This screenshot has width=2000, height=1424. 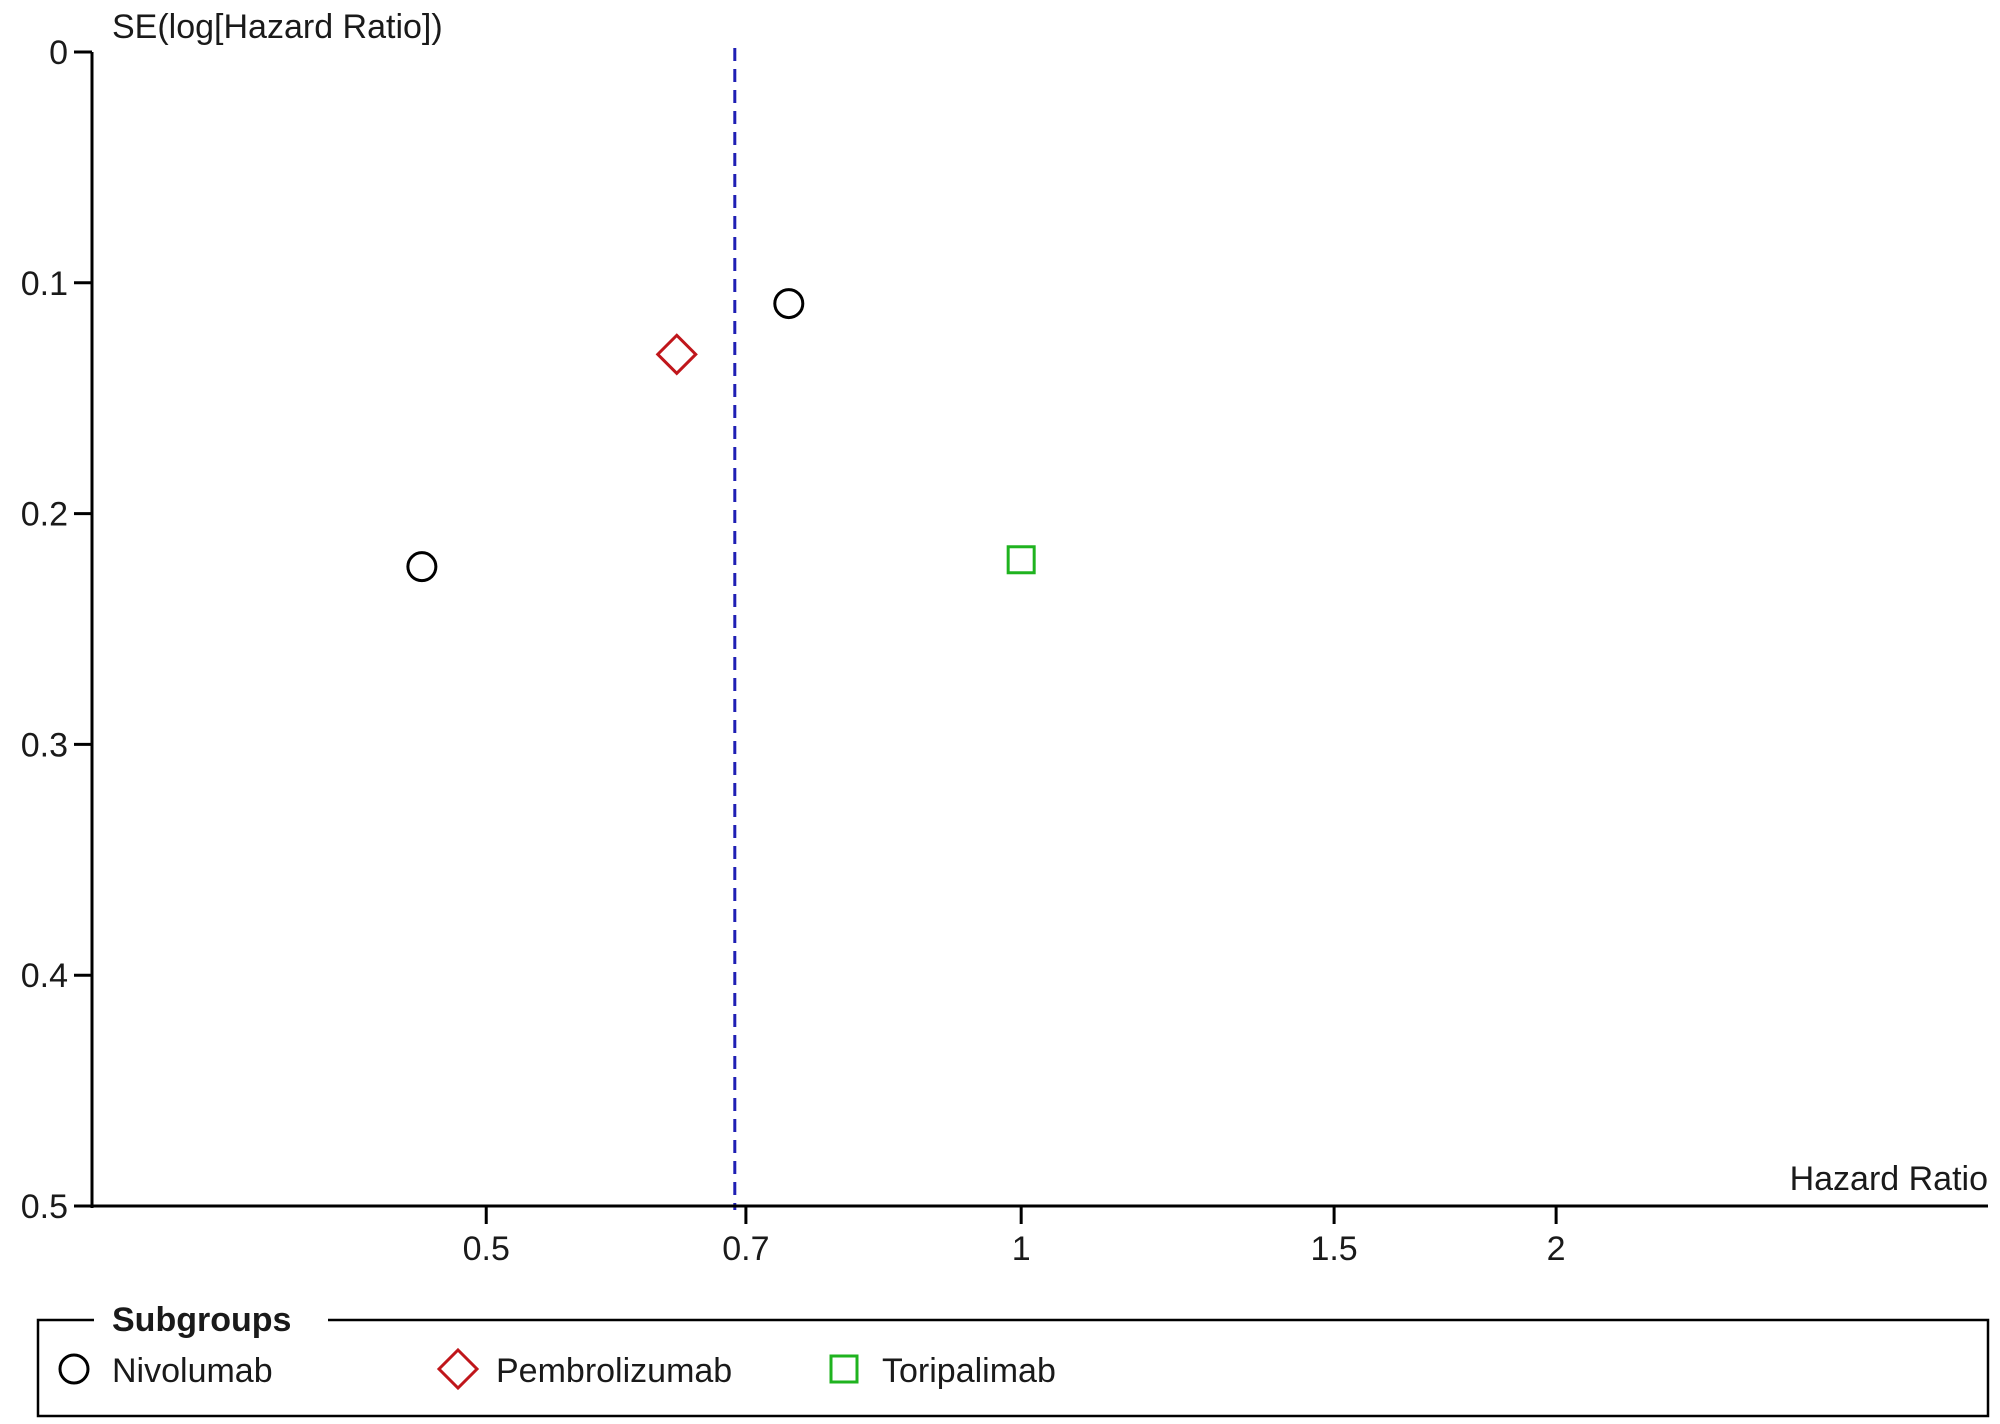 I want to click on data-points, so click(x=721, y=435).